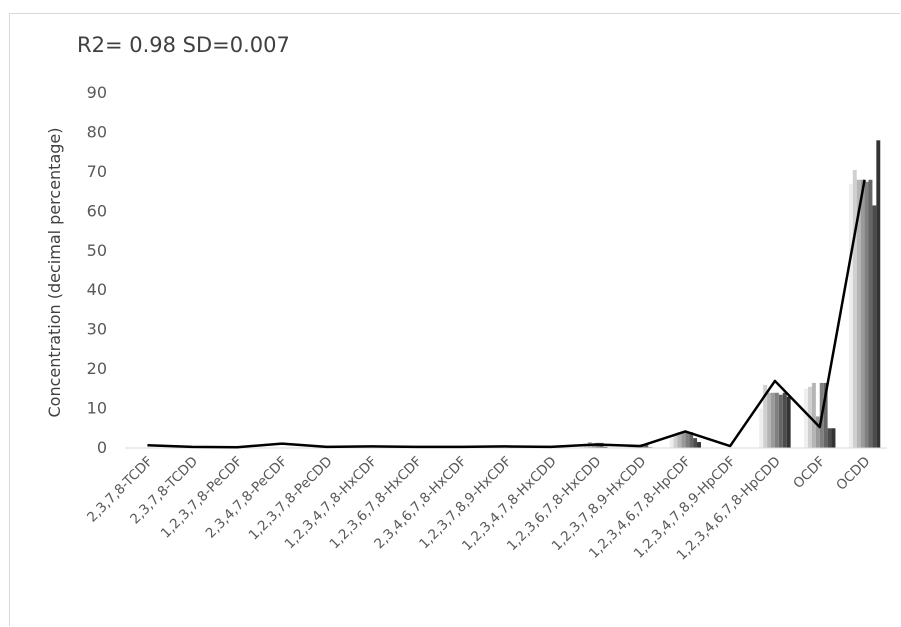 The image size is (901, 627). I want to click on x-tick-label: OCDF, so click(809, 473).